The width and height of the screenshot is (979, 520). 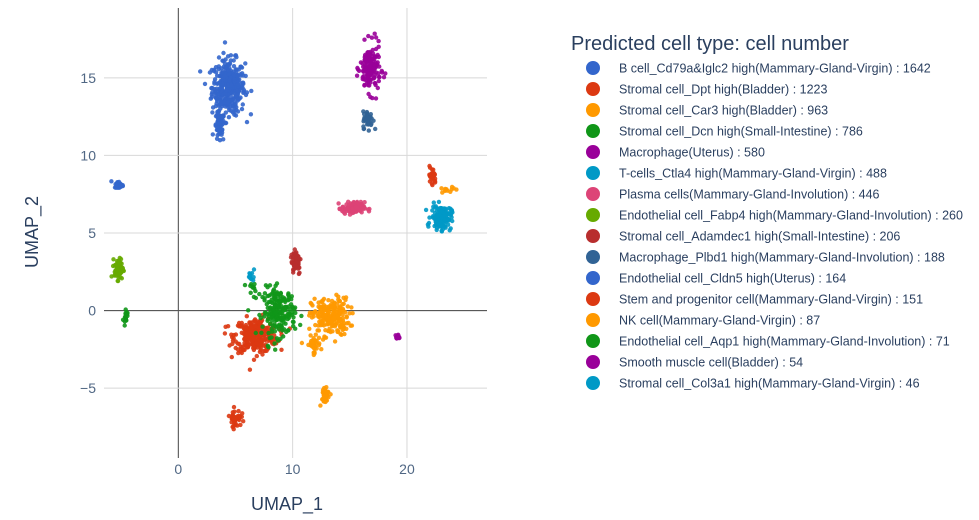 I want to click on legend-item: NK cell(Mammary-Gland-Virgin) : 87, so click(x=703, y=320).